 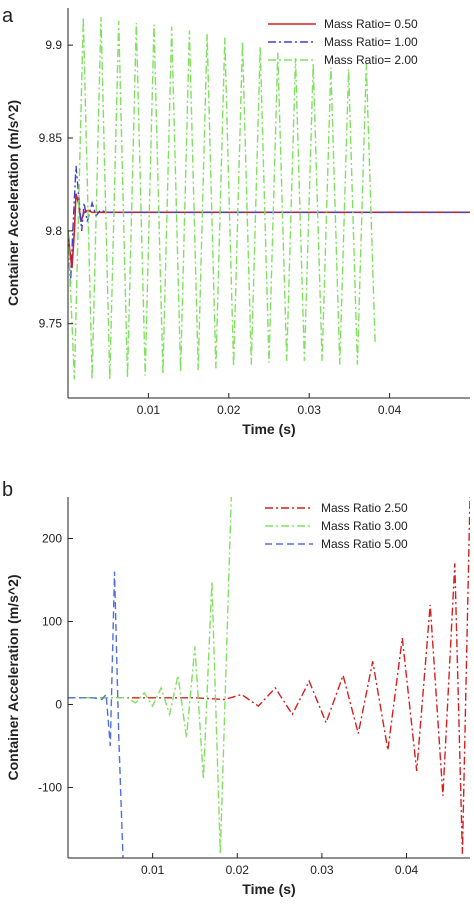 I want to click on y-tick-label: 100, so click(x=52, y=621).